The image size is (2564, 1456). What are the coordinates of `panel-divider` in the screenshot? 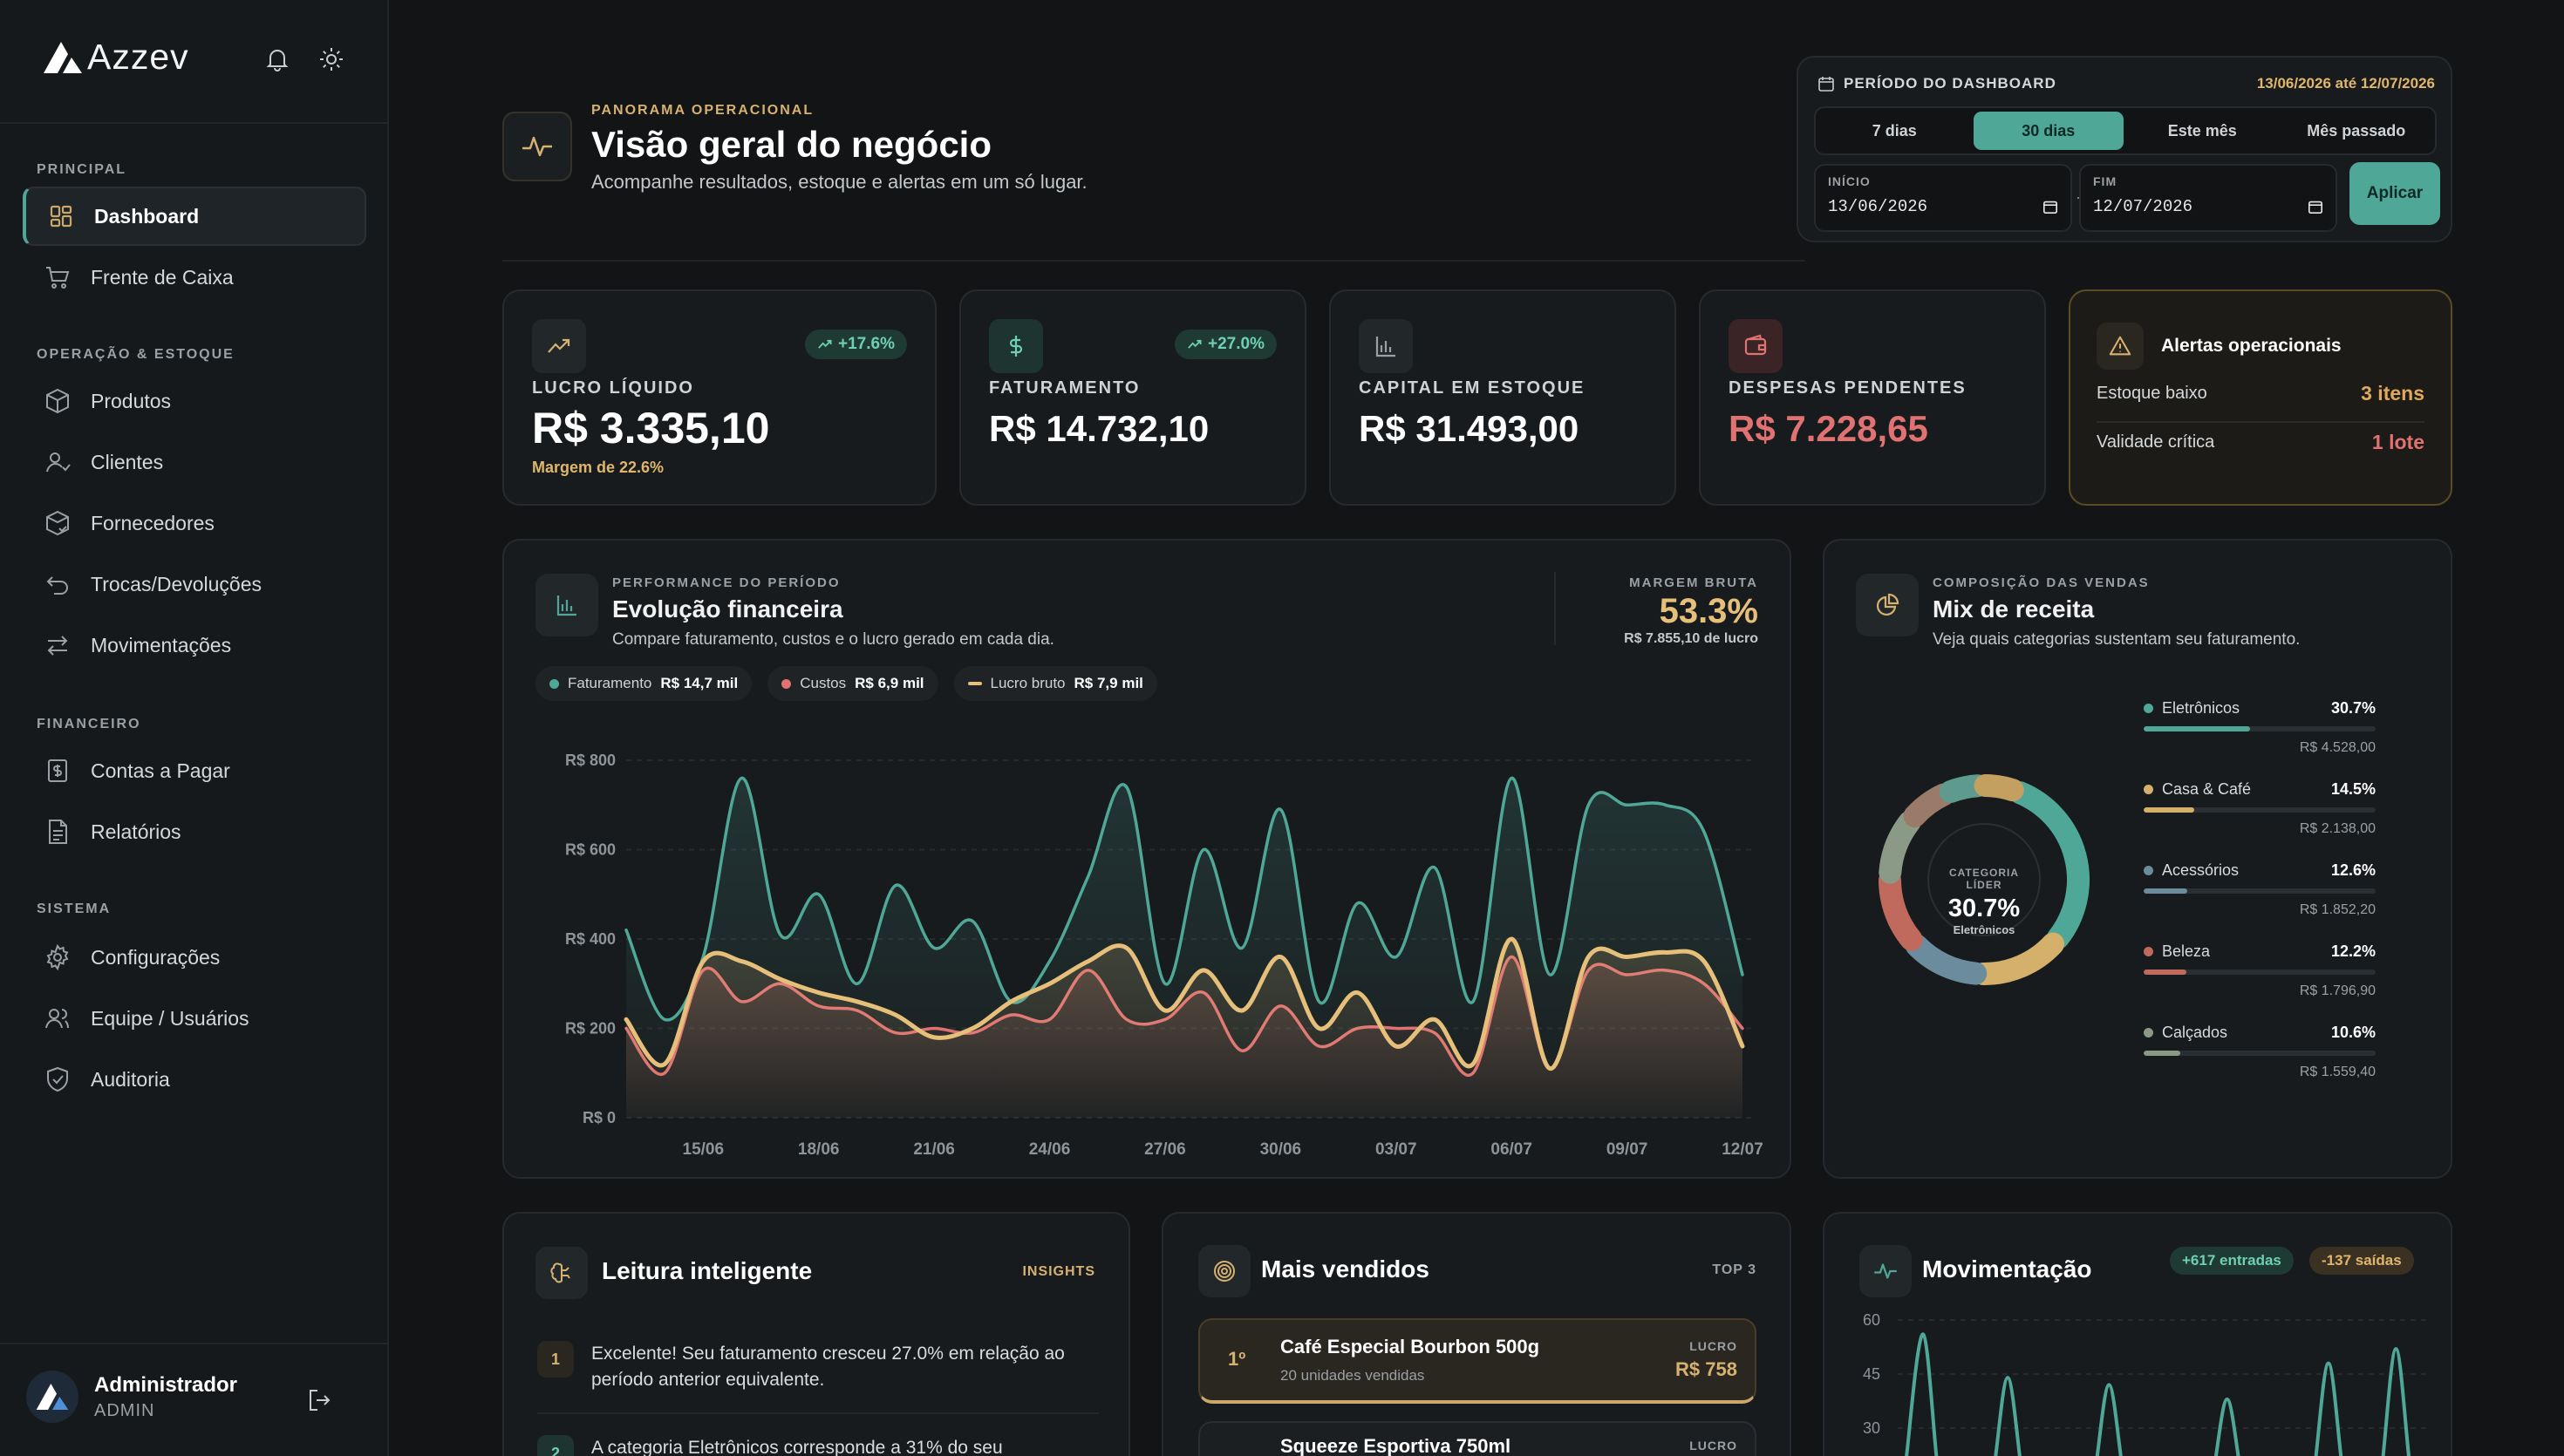 It's located at (1555, 608).